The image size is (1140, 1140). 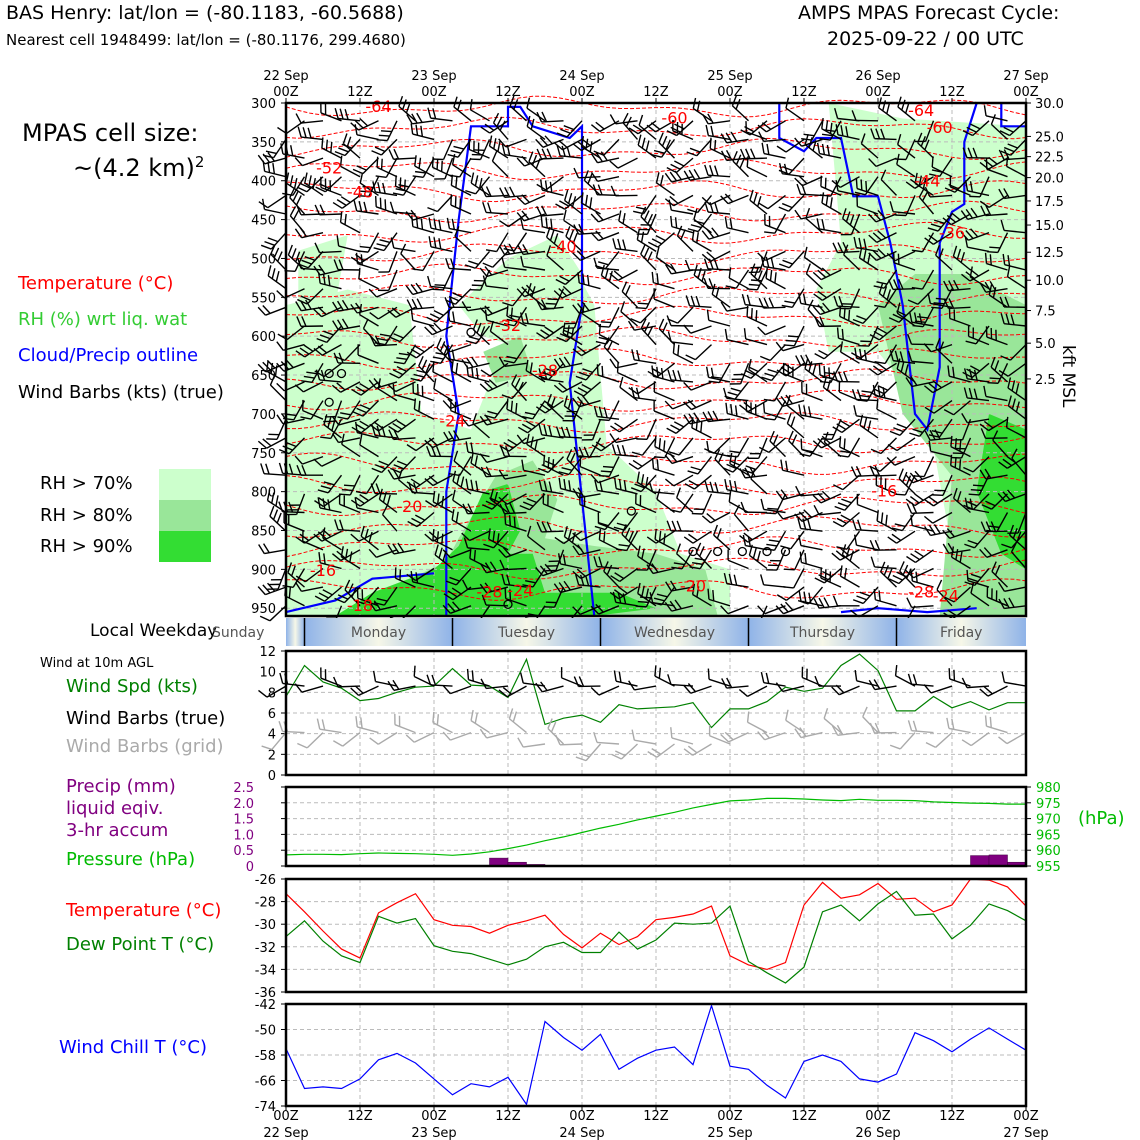 What do you see at coordinates (298, 688) in the screenshot?
I see `wind-barb-true-flag` at bounding box center [298, 688].